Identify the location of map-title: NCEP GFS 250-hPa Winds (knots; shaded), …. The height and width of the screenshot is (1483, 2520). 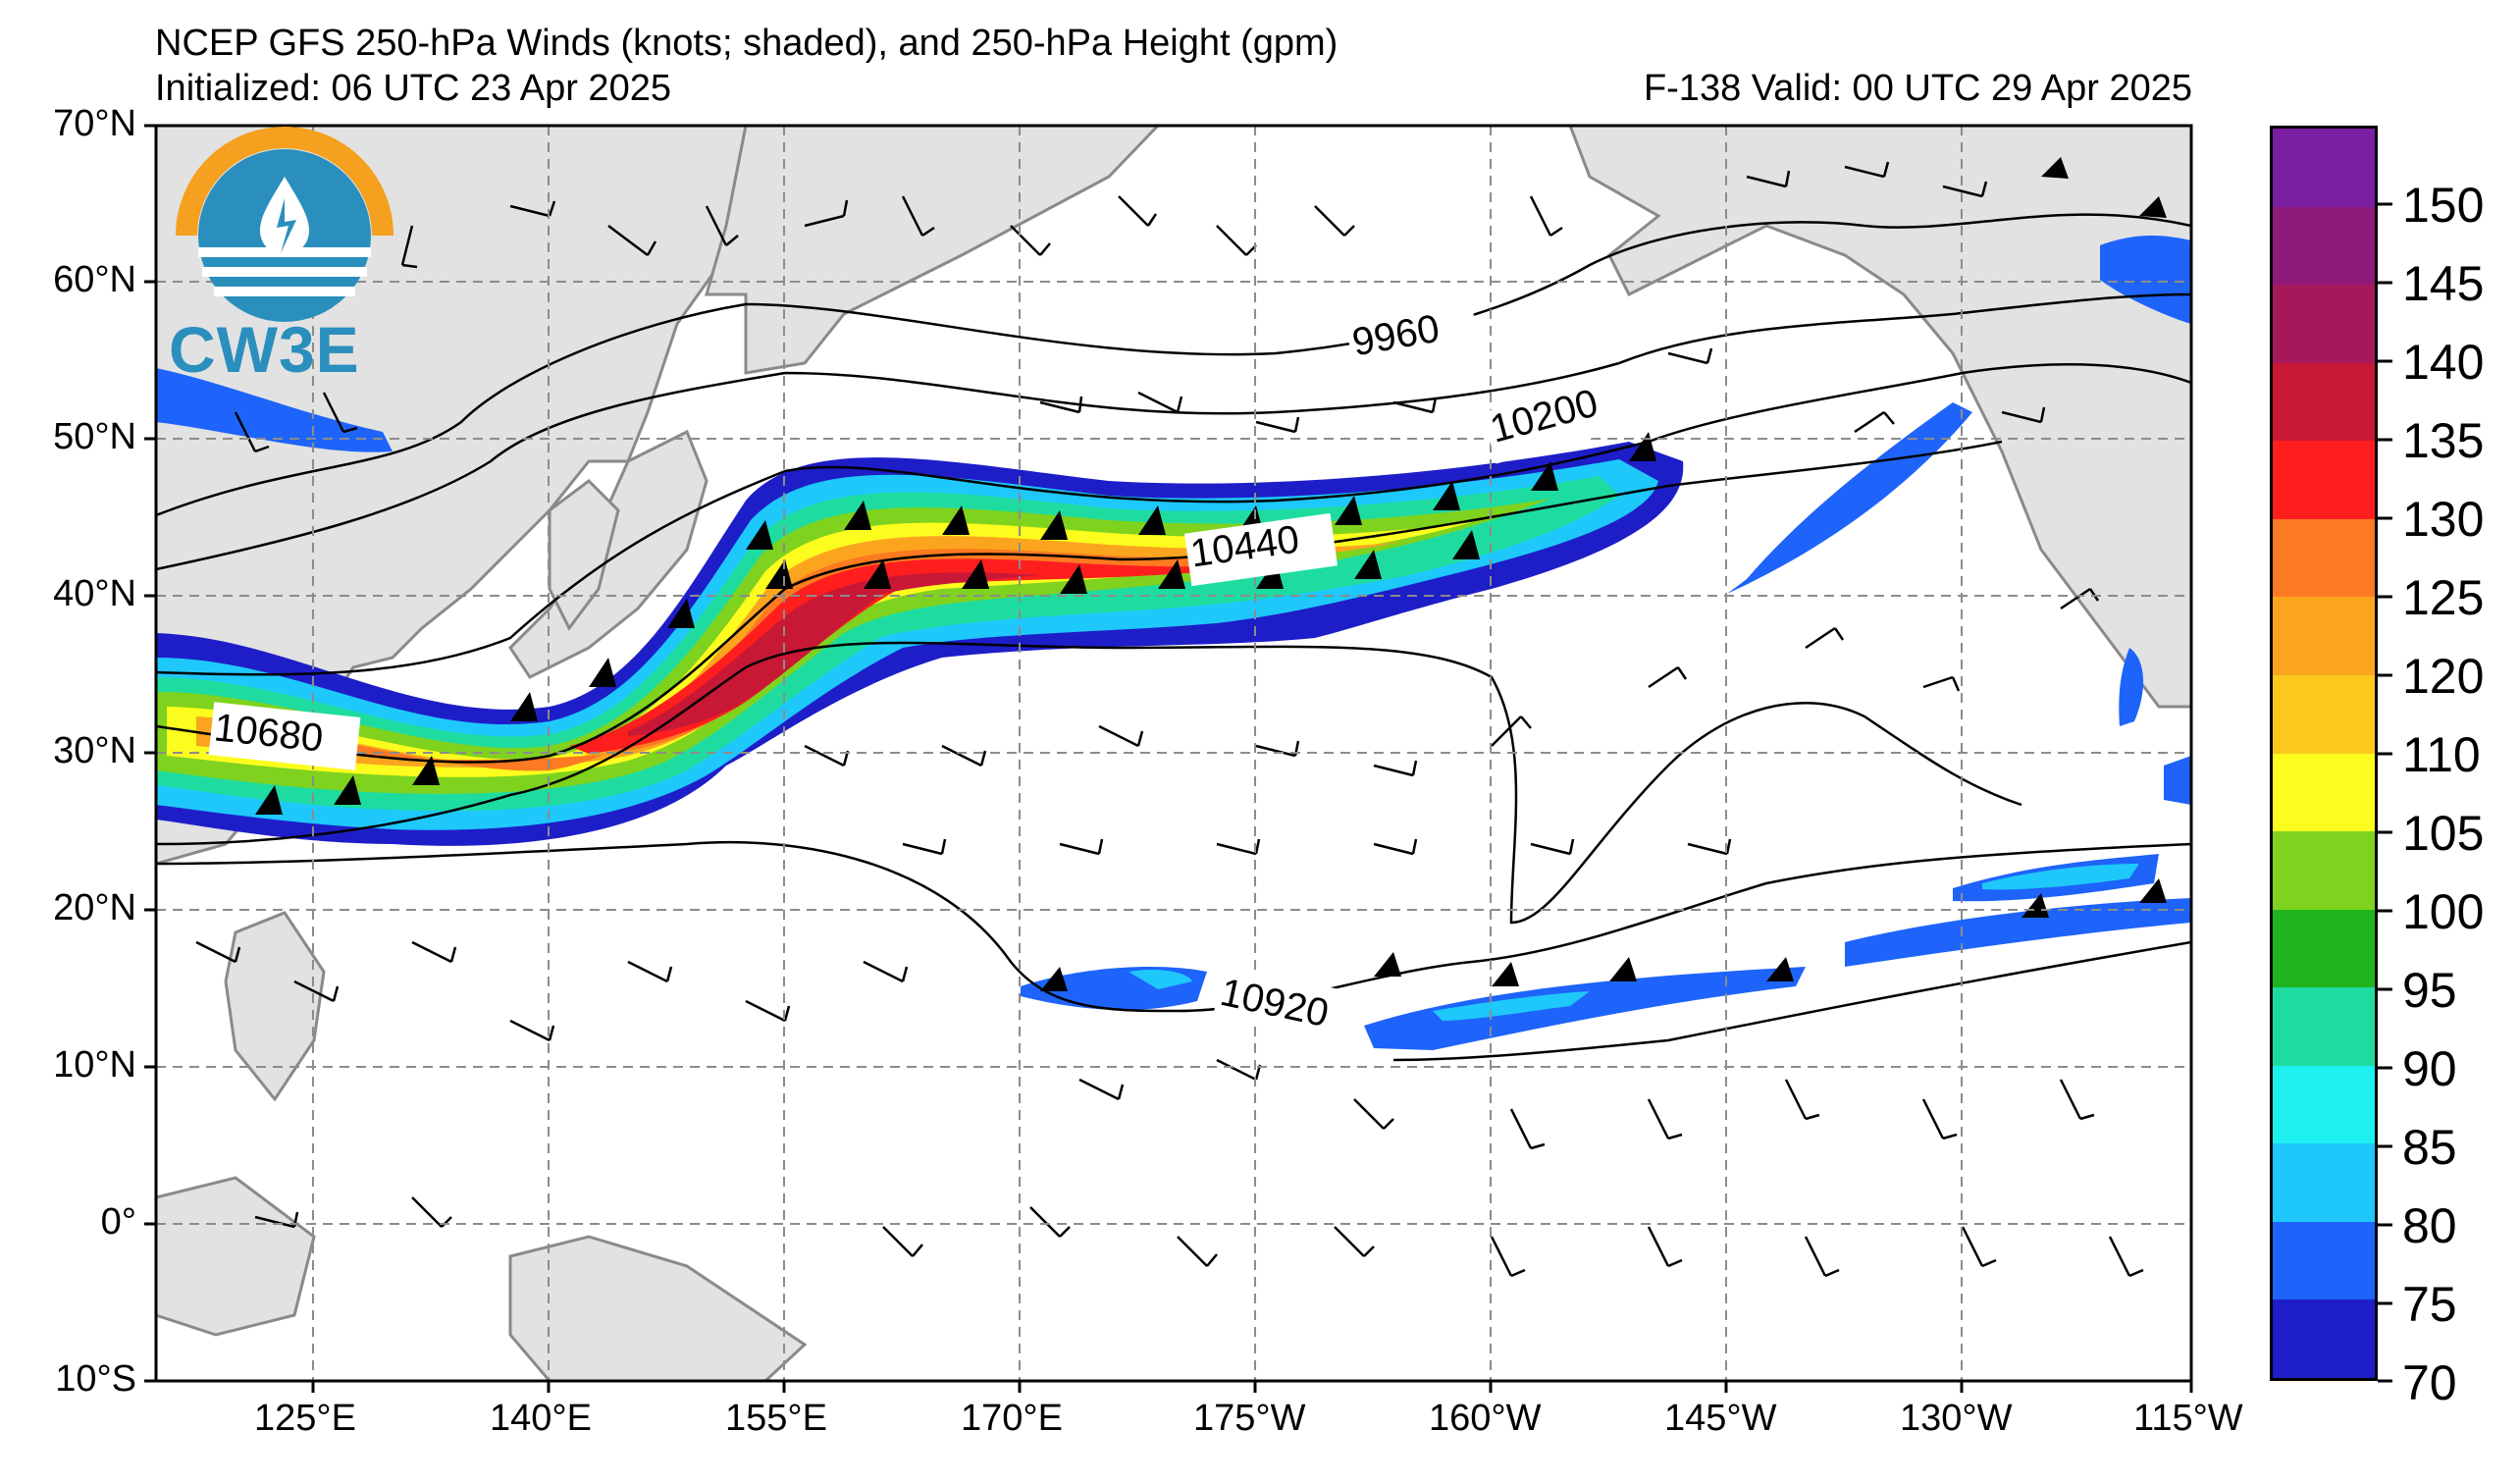
(747, 44).